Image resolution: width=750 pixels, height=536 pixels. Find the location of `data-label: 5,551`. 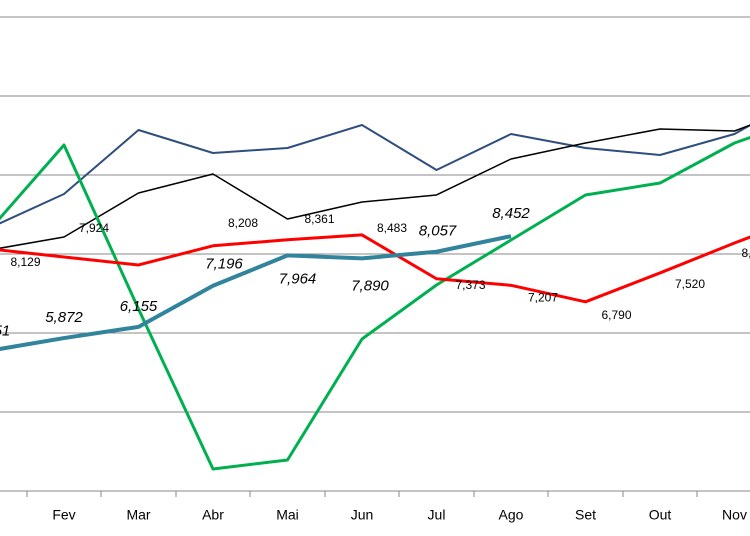

data-label: 5,551 is located at coordinates (5, 331).